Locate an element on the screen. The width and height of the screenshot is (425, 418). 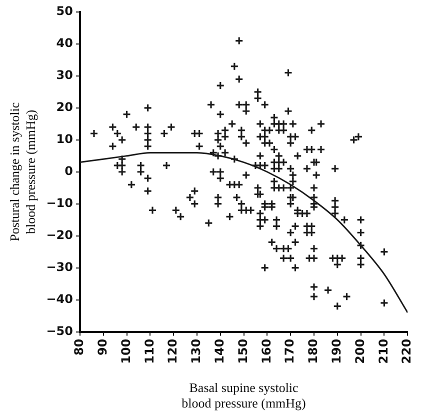
x-tick-label: 150 is located at coordinates (243, 351).